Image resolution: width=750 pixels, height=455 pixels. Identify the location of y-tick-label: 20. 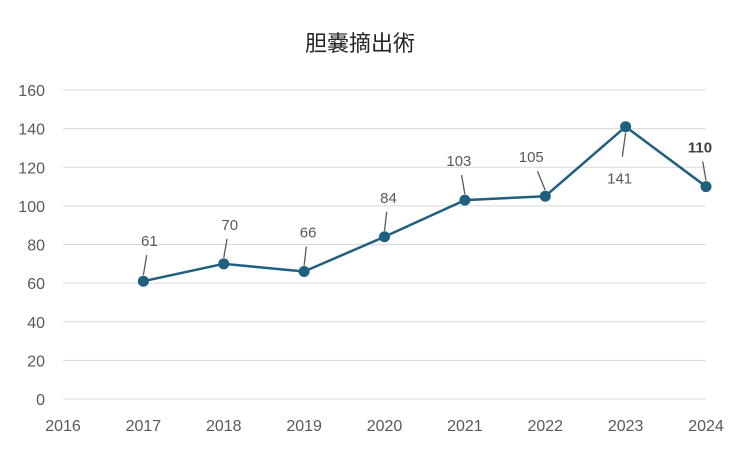
(36, 361).